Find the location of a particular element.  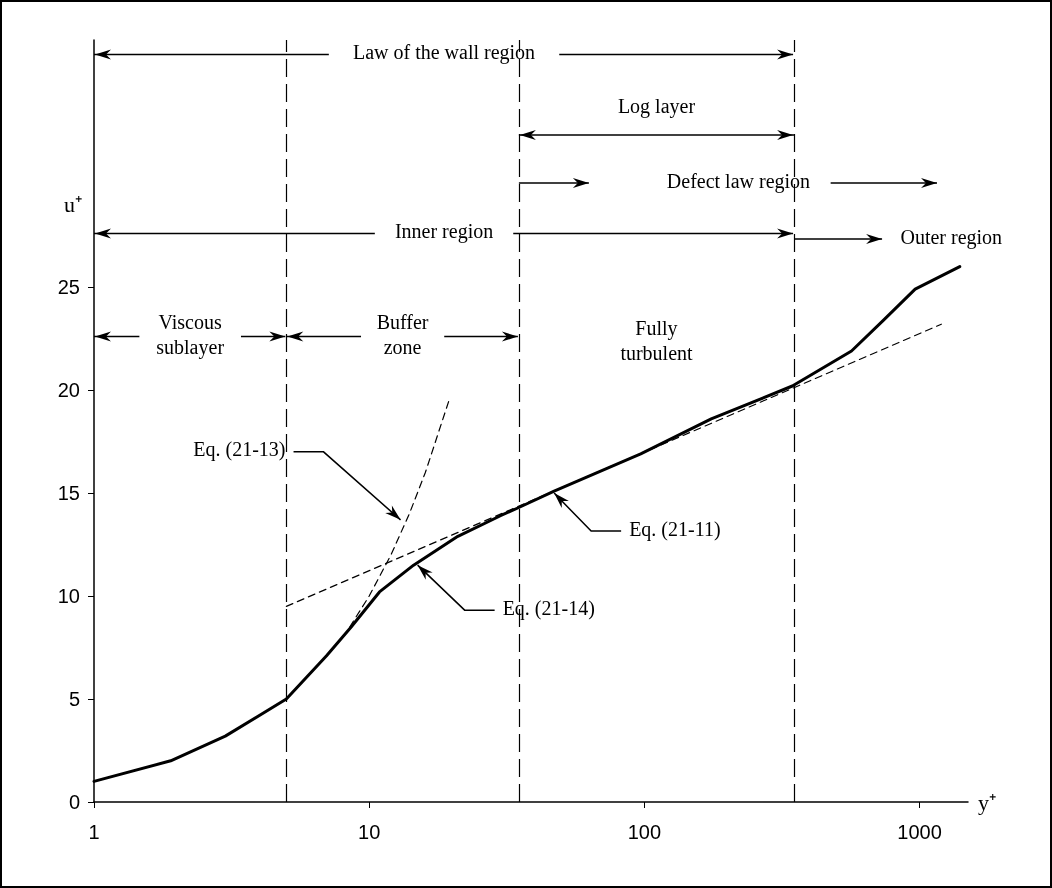

annotation: Outer region is located at coordinates (951, 237).